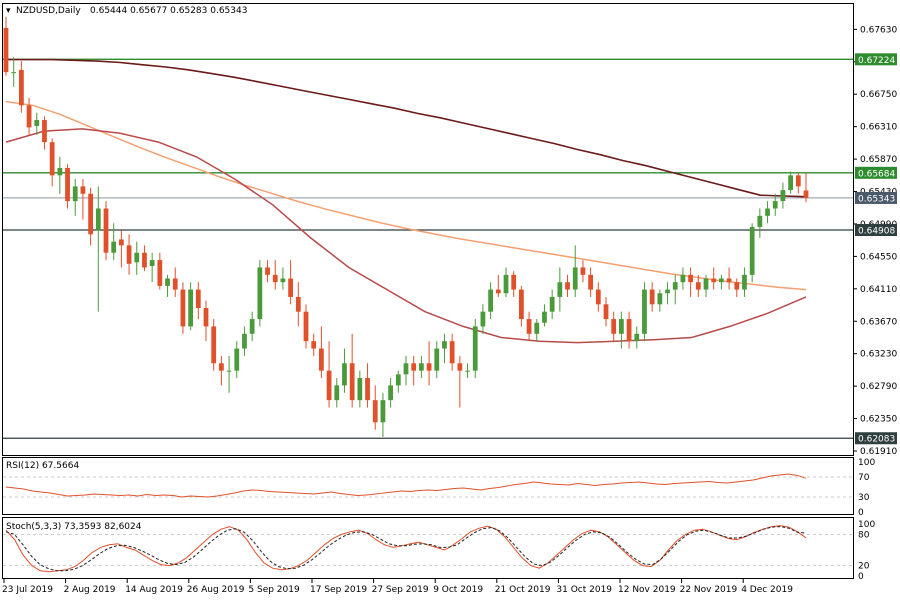 Image resolution: width=900 pixels, height=600 pixels. What do you see at coordinates (458, 590) in the screenshot?
I see `date-tick-label: 9 Oct 2019` at bounding box center [458, 590].